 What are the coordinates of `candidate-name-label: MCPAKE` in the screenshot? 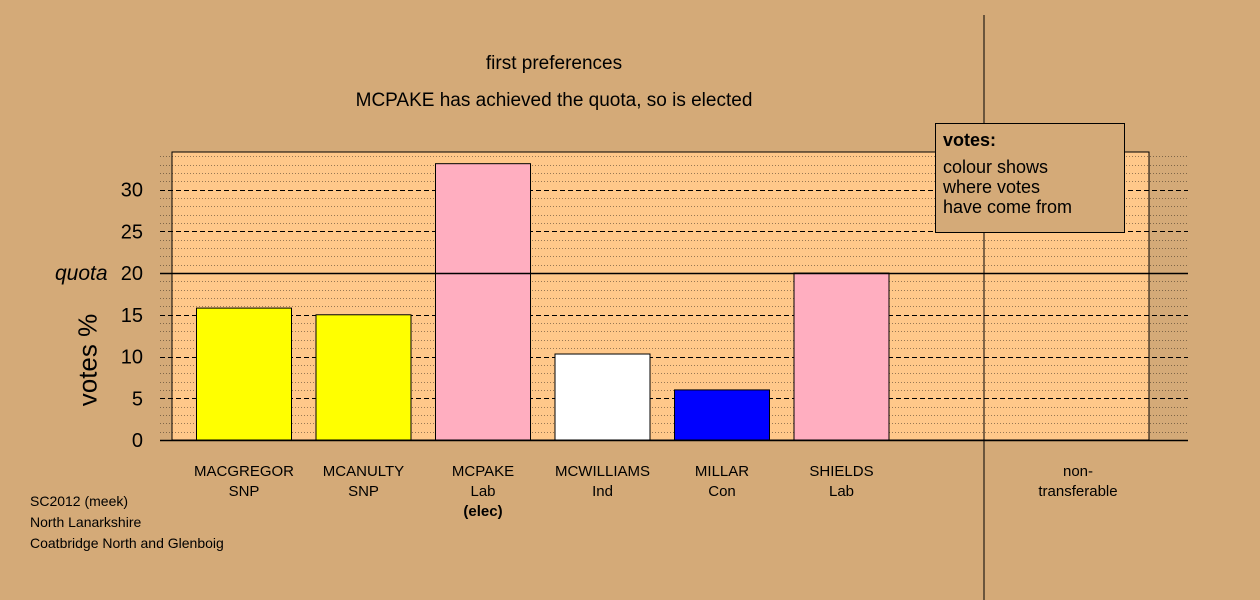 It's located at (483, 471).